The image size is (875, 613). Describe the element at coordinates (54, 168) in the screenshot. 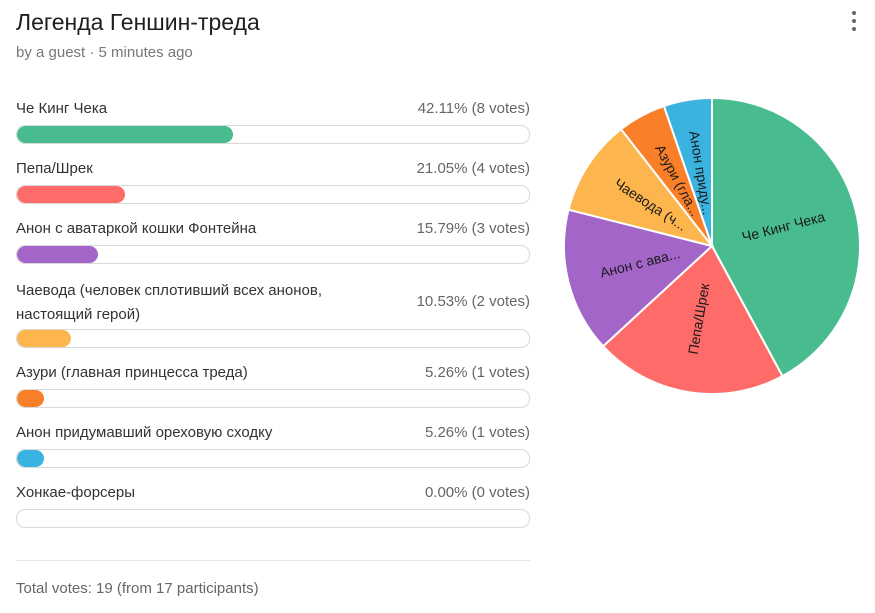

I see `option-label: Пепа/Шрек` at that location.